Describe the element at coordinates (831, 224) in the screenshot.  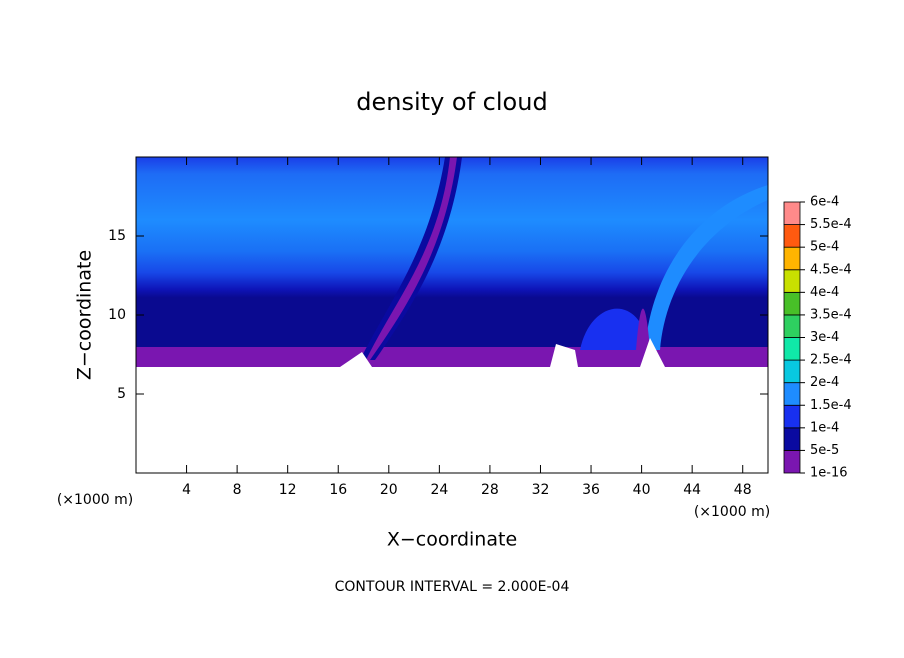
I see `colorbar-label: 5.5e-4` at that location.